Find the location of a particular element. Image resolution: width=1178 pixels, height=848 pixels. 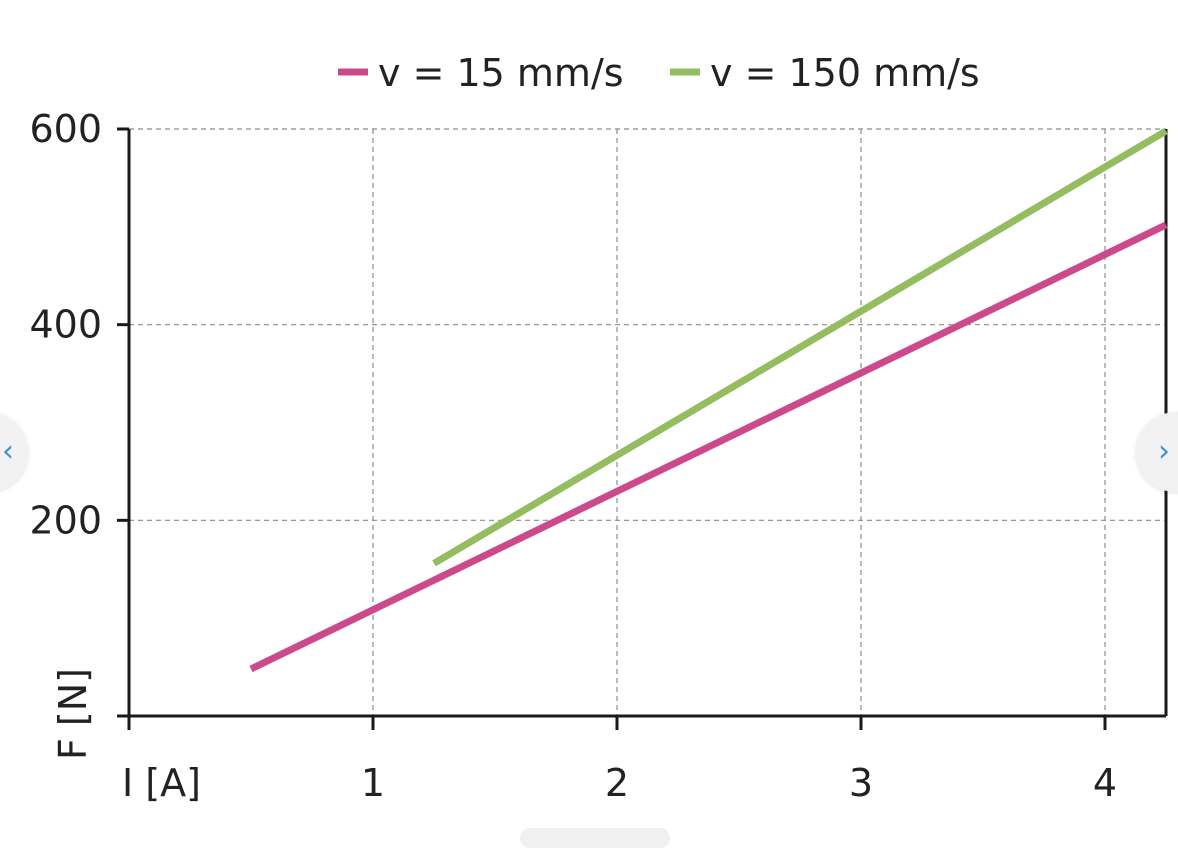

x-tick-label: 4 is located at coordinates (1105, 783).